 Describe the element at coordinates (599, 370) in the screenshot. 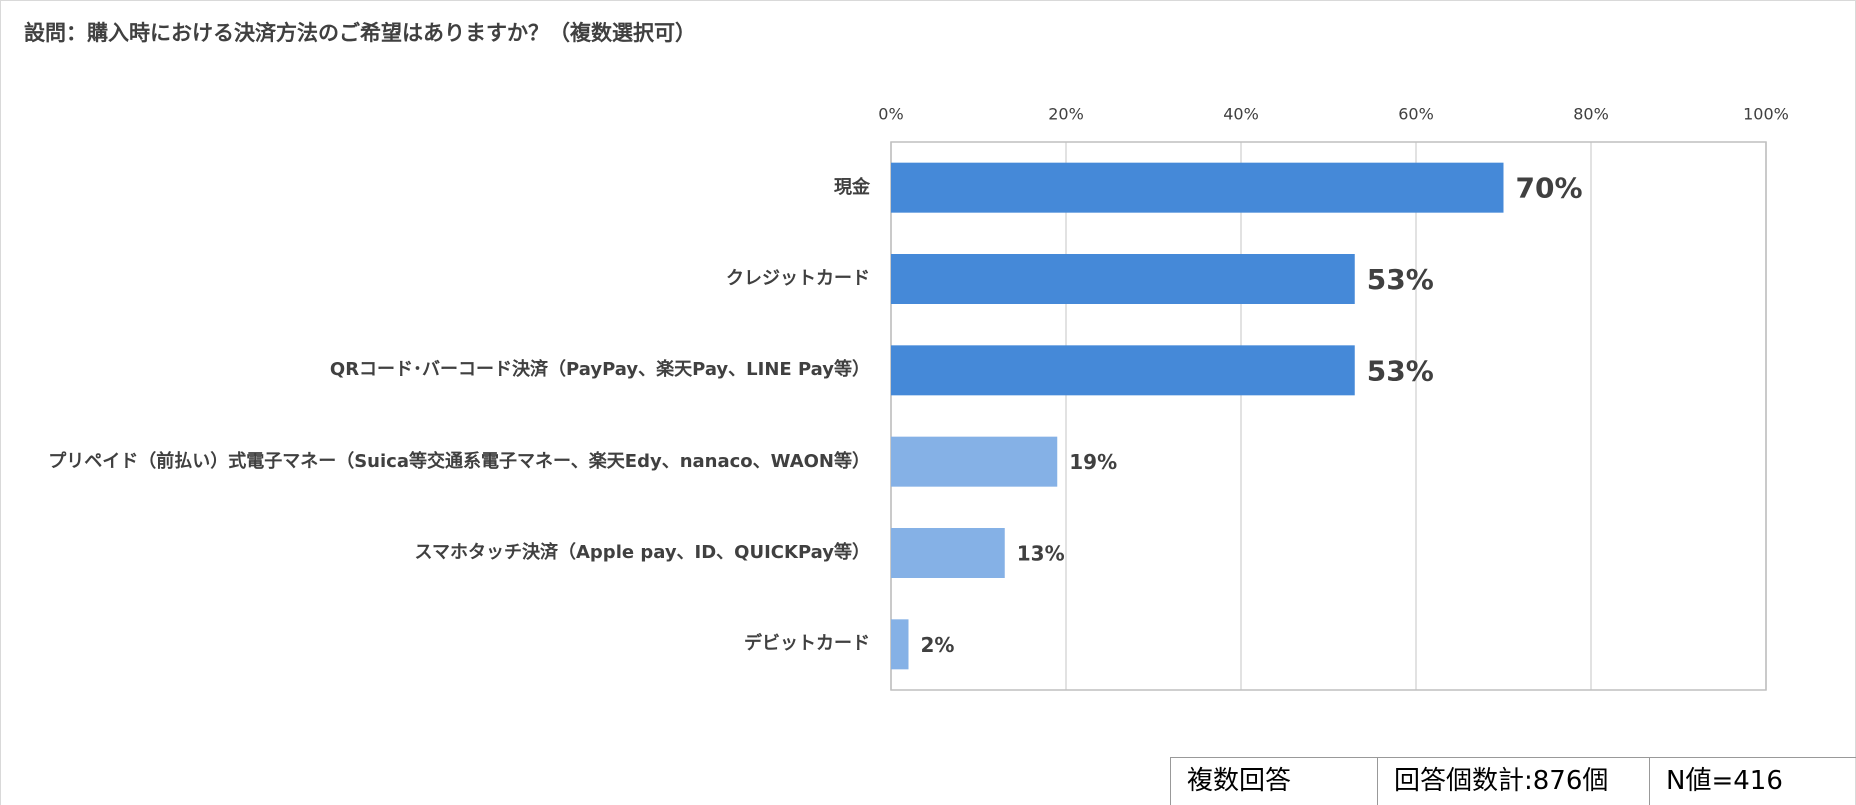

I see `y-tick-label: QRコード･バーコード決済（PayPay、楽天Pay、LINE Pay等）` at that location.